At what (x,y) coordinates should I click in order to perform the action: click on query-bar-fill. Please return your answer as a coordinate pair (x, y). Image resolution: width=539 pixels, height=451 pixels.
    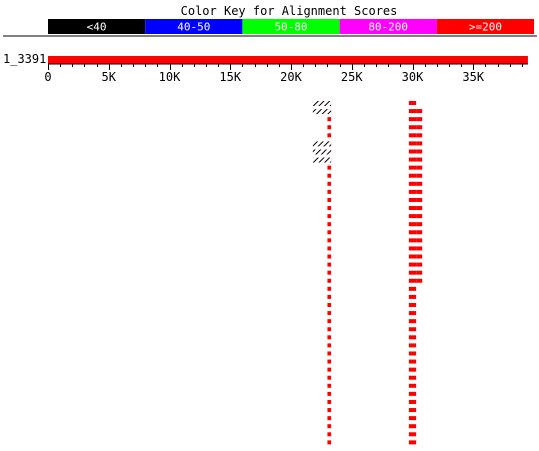
    Looking at the image, I should click on (288, 60).